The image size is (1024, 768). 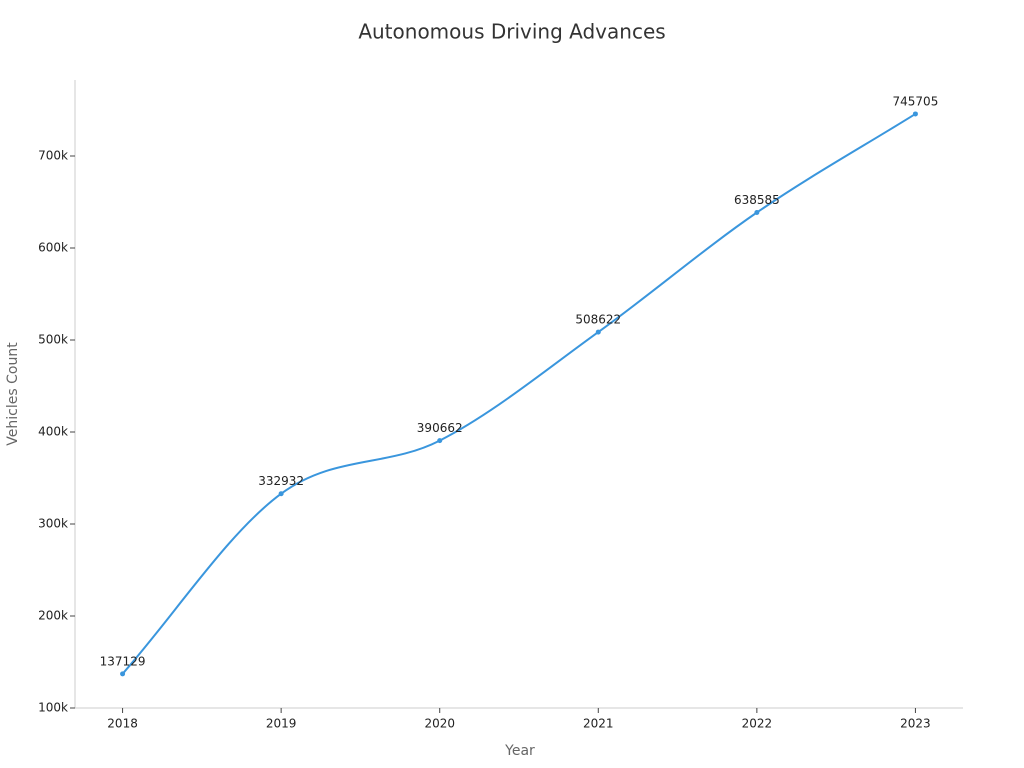 I want to click on data-label: 332932, so click(x=281, y=481).